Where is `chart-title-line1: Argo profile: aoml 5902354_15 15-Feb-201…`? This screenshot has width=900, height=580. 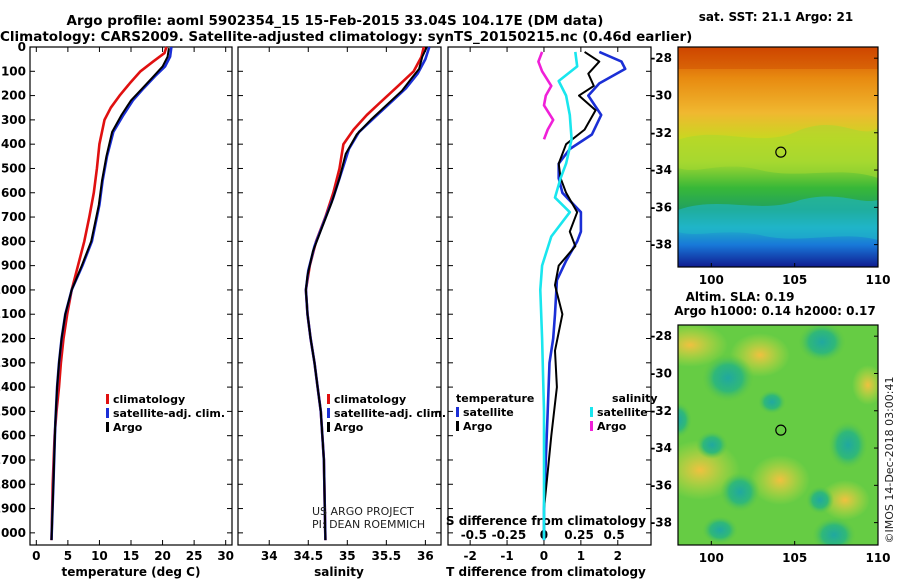
chart-title-line1: Argo profile: aoml 5902354_15 15-Feb-201… is located at coordinates (335, 21).